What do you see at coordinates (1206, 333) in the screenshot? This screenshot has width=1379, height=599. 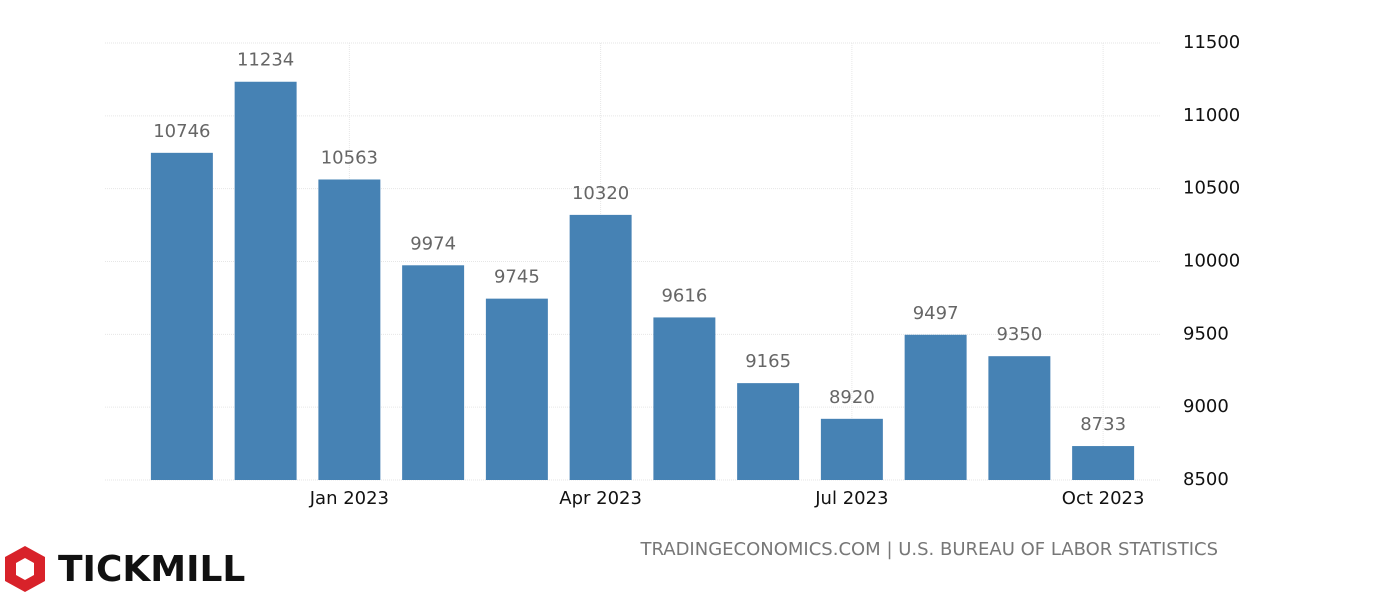 I see `y-tick-label: 9500` at bounding box center [1206, 333].